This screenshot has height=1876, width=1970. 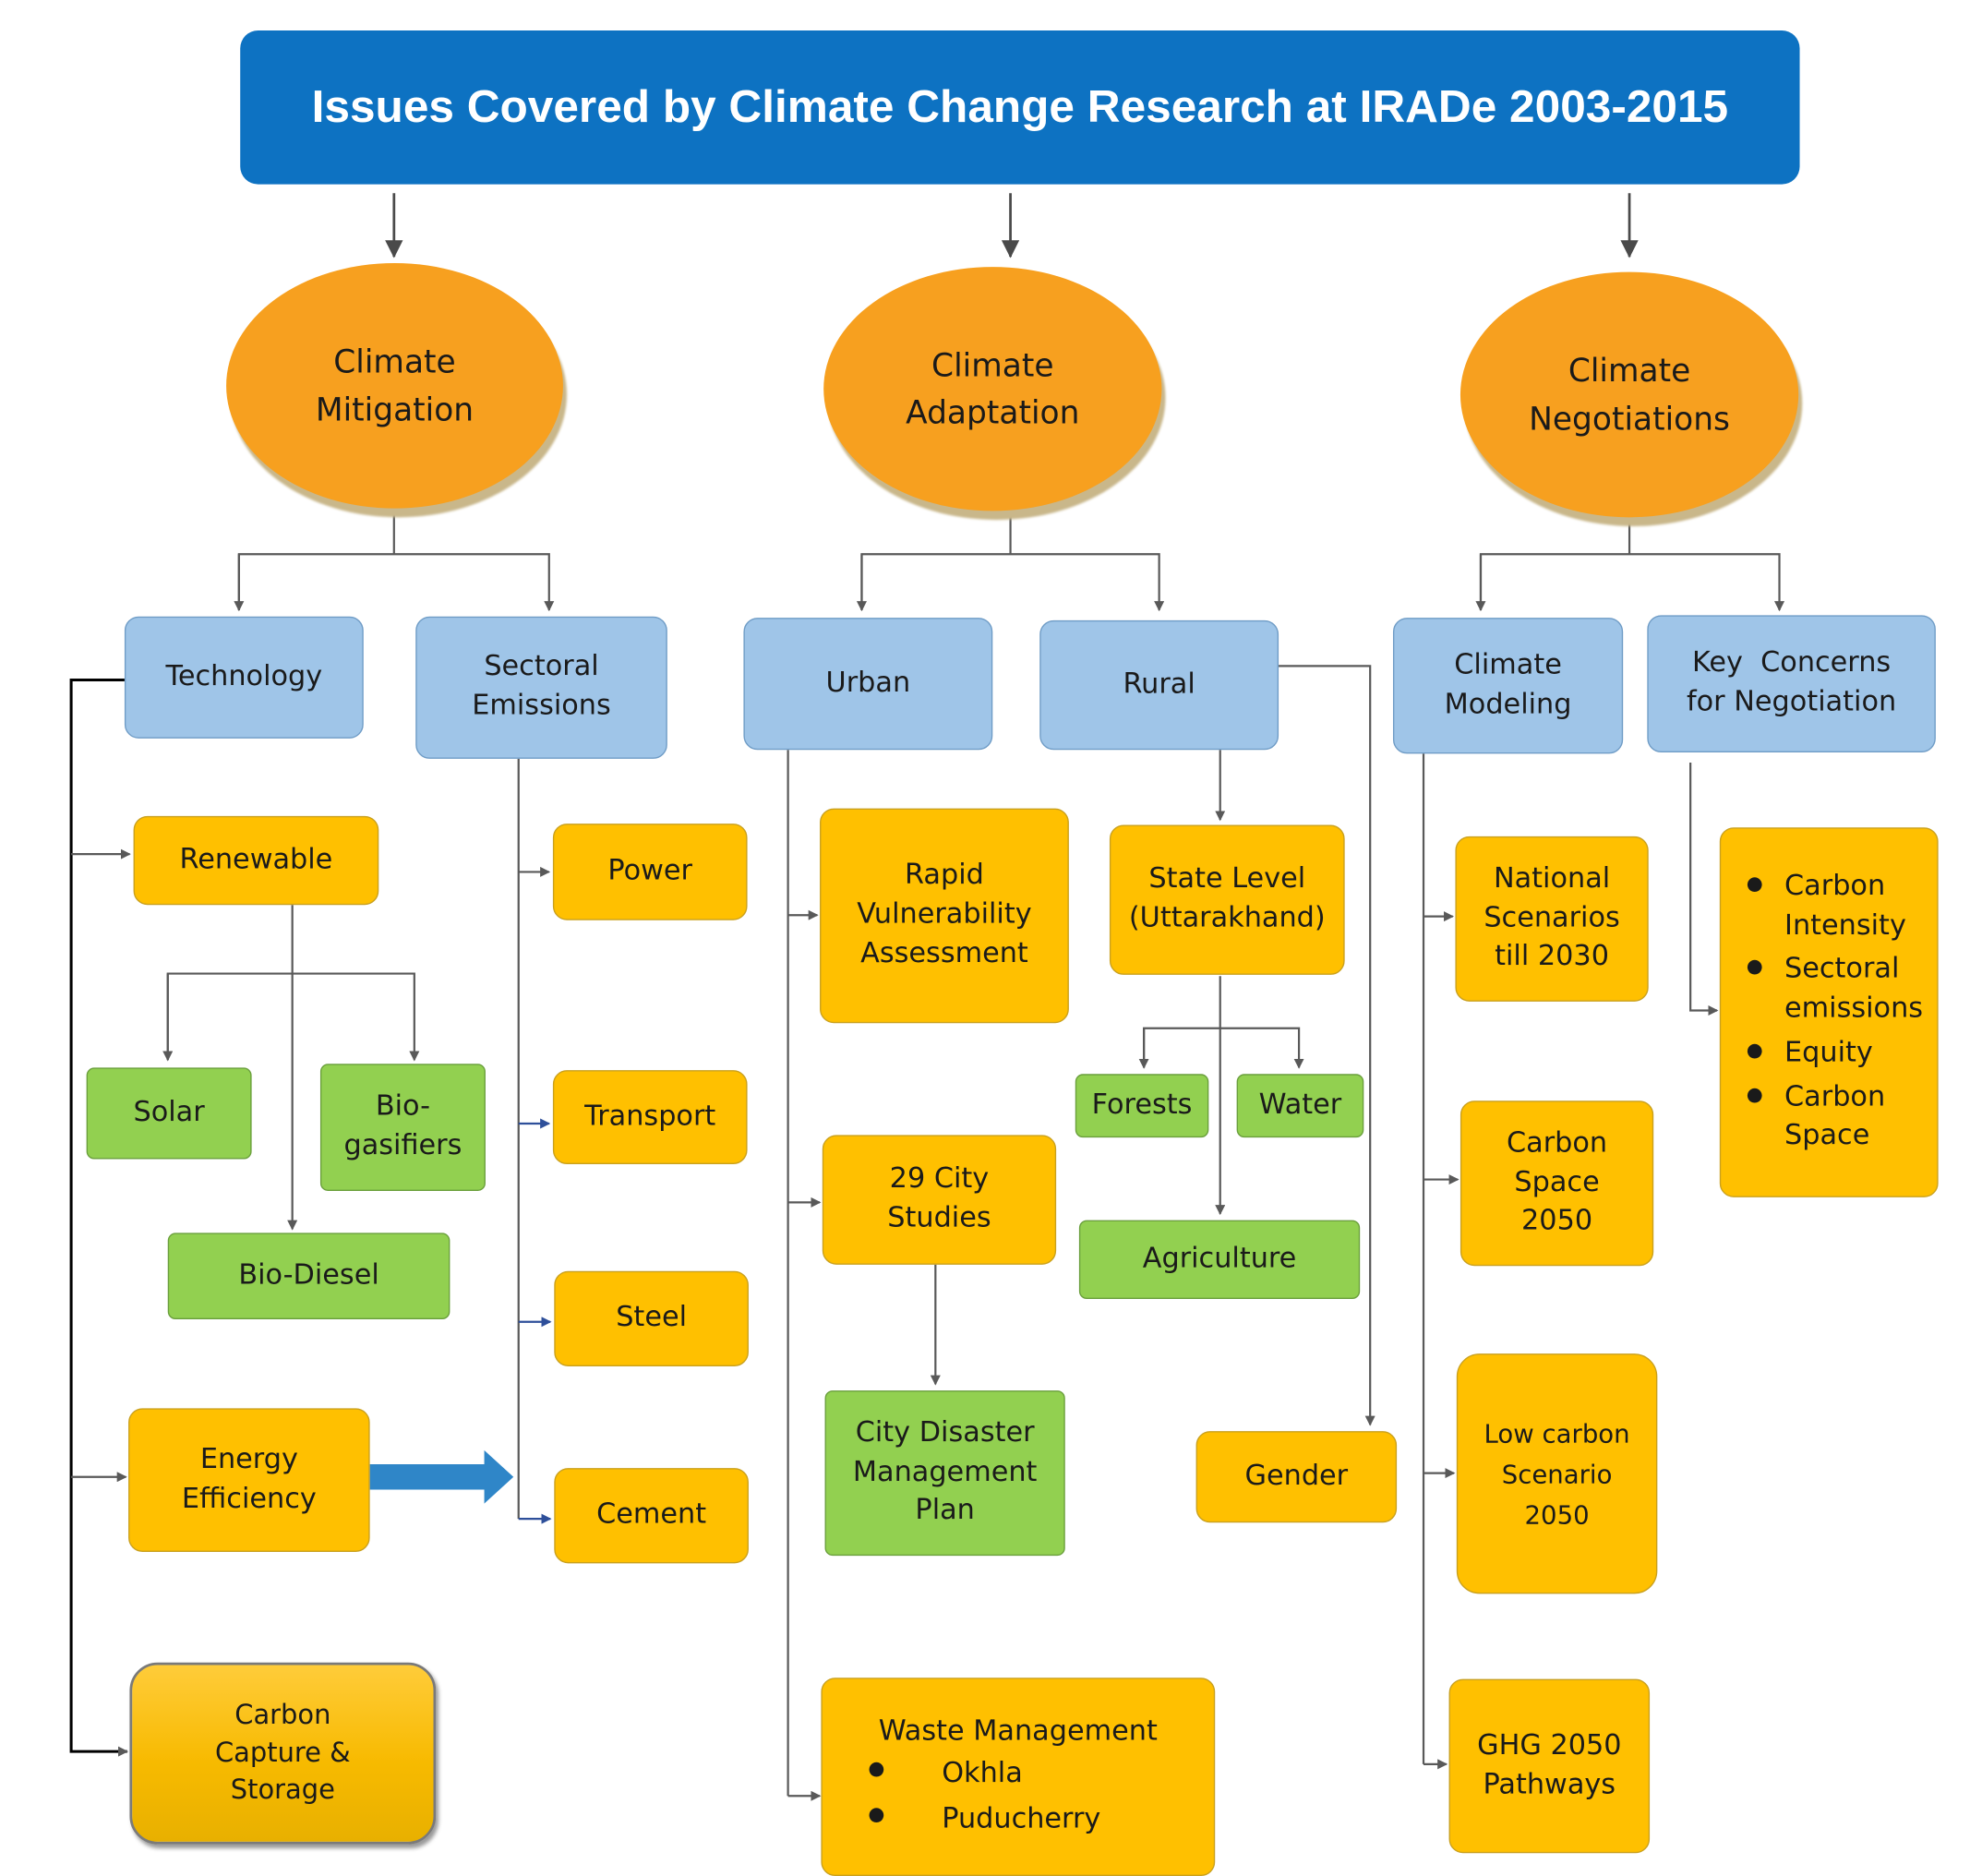 What do you see at coordinates (939, 1200) in the screenshot?
I see `node-29-city-studies: 29 City Studies` at bounding box center [939, 1200].